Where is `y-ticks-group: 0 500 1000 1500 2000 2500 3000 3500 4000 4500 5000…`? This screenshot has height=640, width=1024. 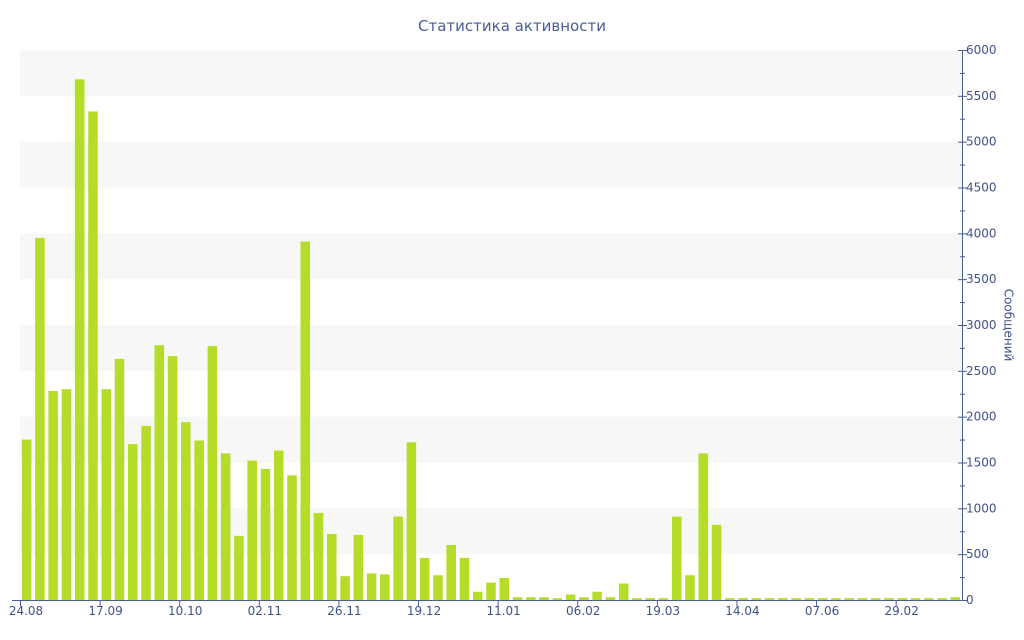
y-ticks-group: 0 500 1000 1500 2000 2500 3000 3500 4000 4500 5000… is located at coordinates (977, 325).